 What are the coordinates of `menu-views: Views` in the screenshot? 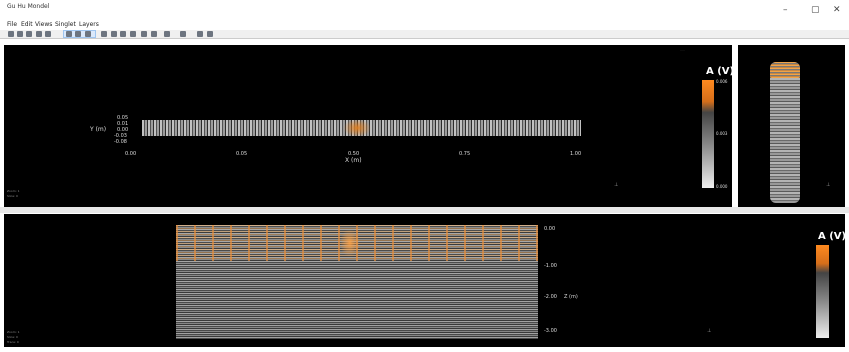 It's located at (44, 24).